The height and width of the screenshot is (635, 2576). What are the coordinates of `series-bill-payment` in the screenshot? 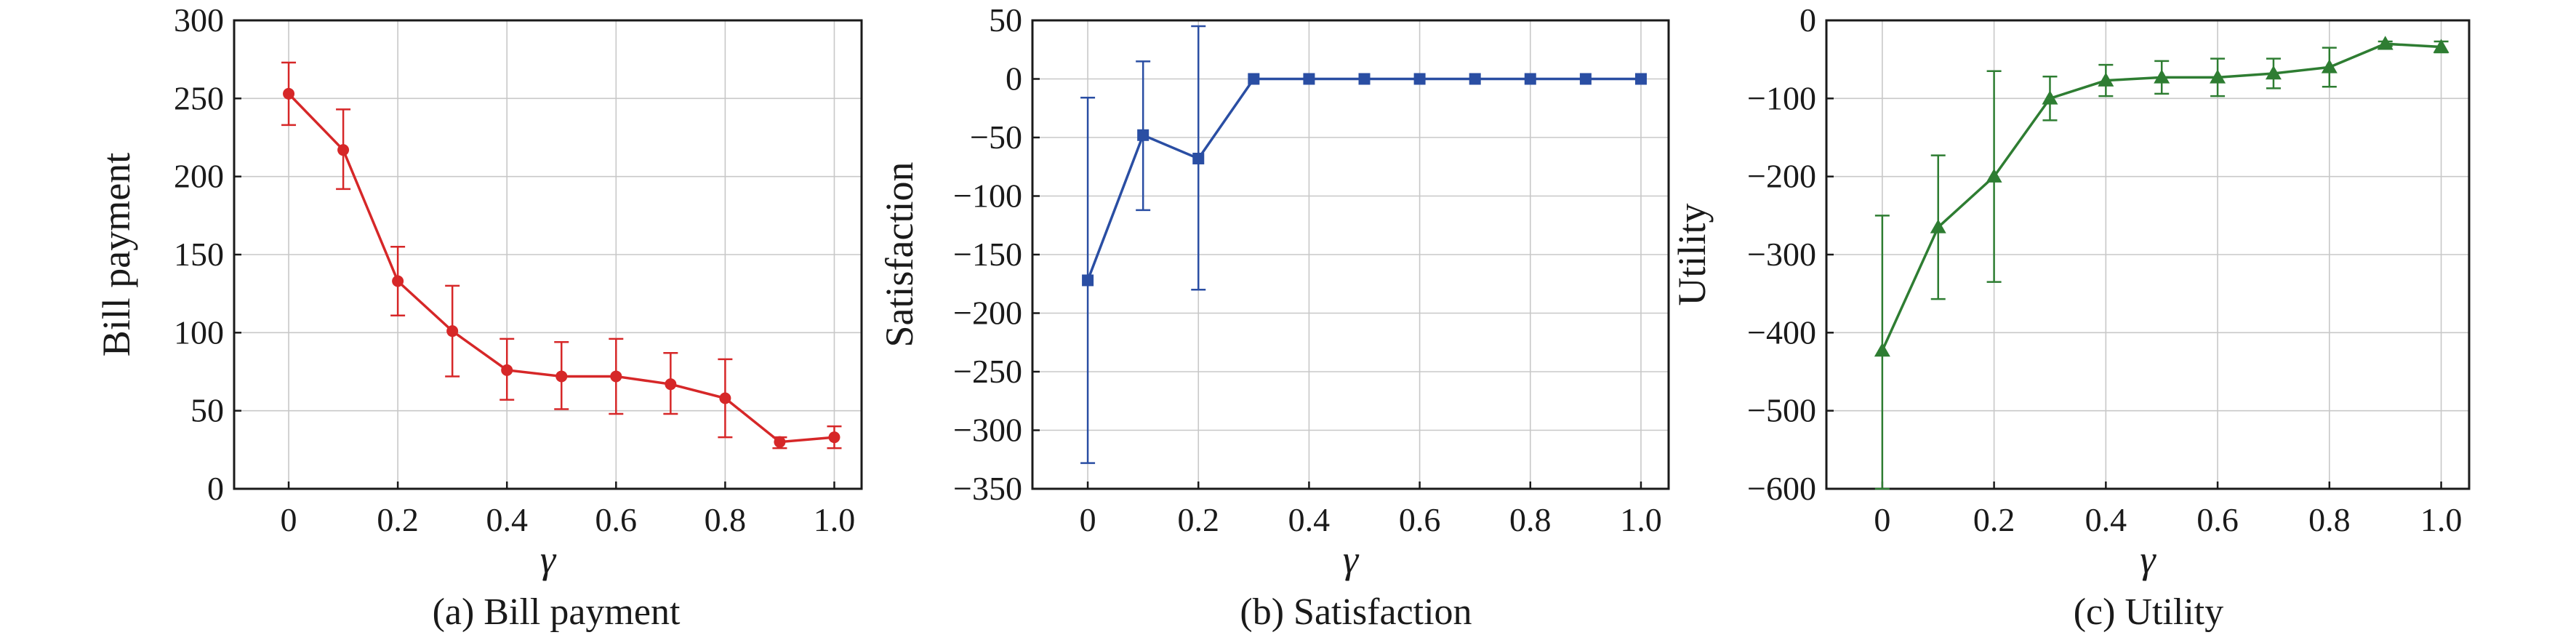 It's located at (561, 255).